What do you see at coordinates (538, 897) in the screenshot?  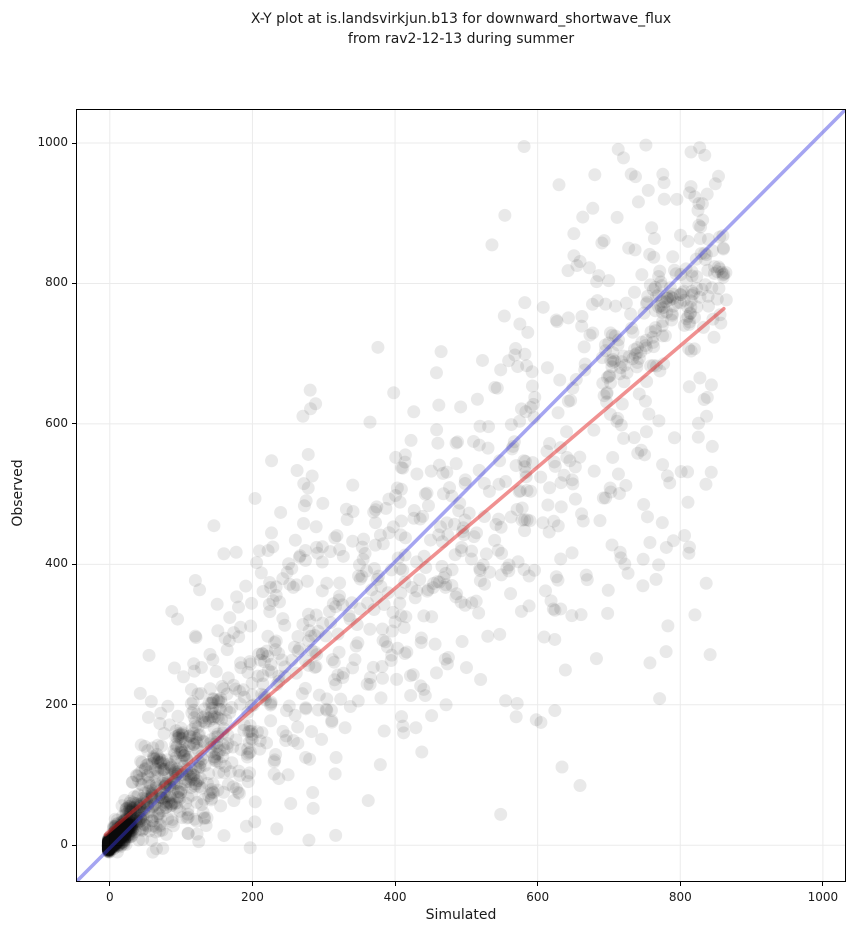 I see `x-tick-label: 600` at bounding box center [538, 897].